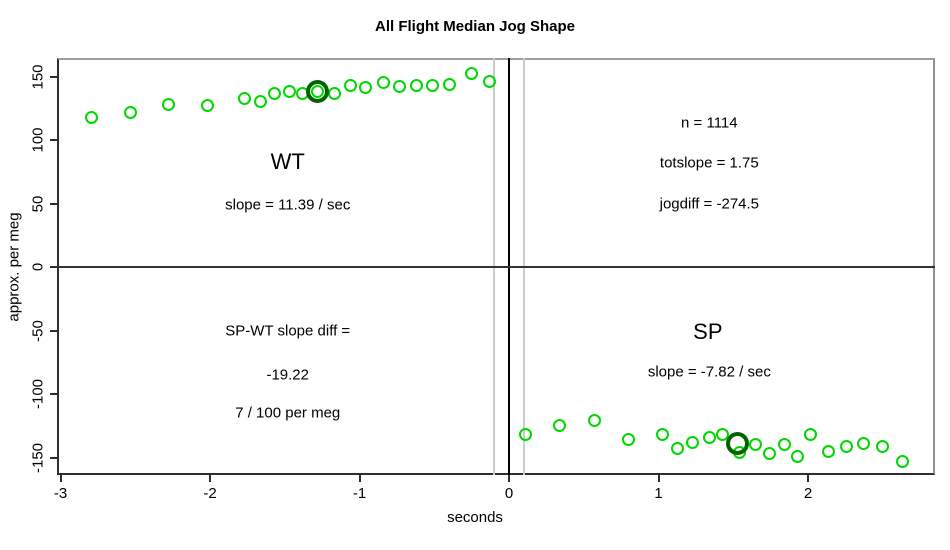  I want to click on y-tick-label: 0, so click(38, 267).